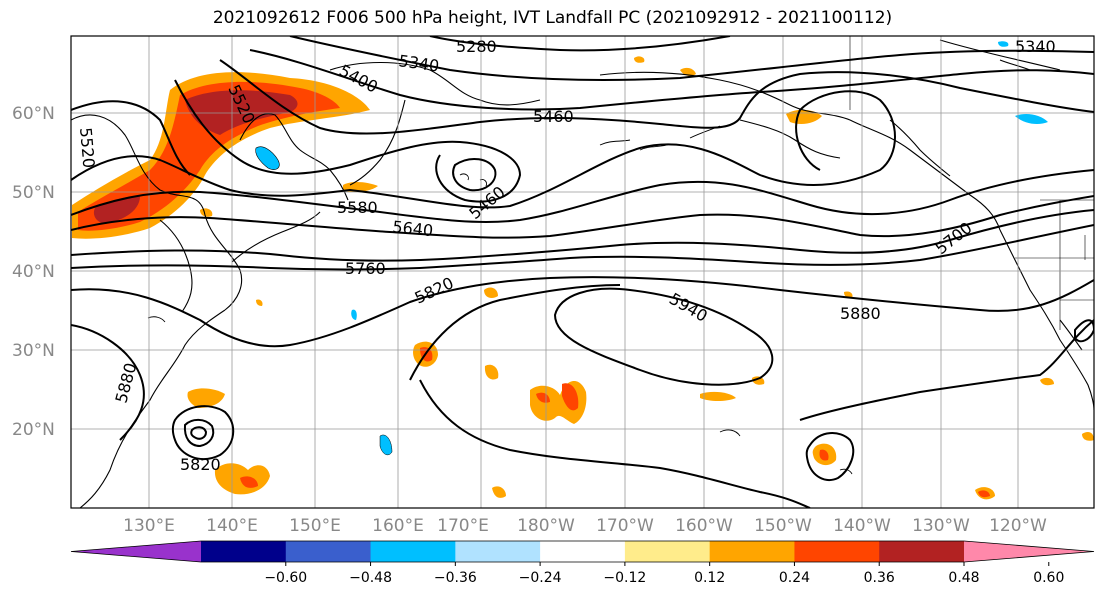  I want to click on lat-label: 30°N, so click(33, 351).